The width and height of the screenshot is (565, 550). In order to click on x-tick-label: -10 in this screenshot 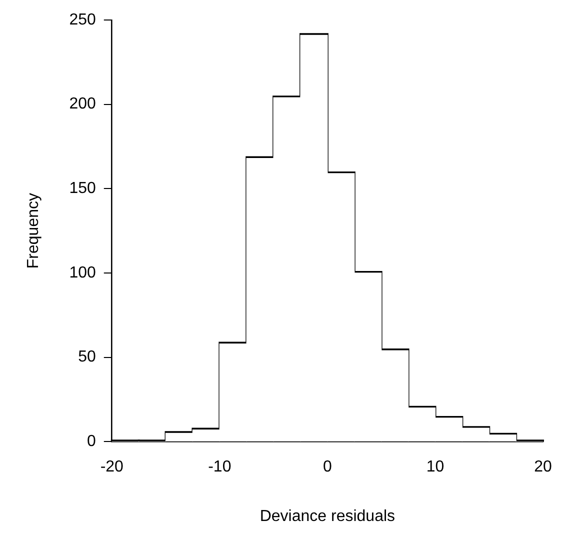, I will do `click(220, 467)`.